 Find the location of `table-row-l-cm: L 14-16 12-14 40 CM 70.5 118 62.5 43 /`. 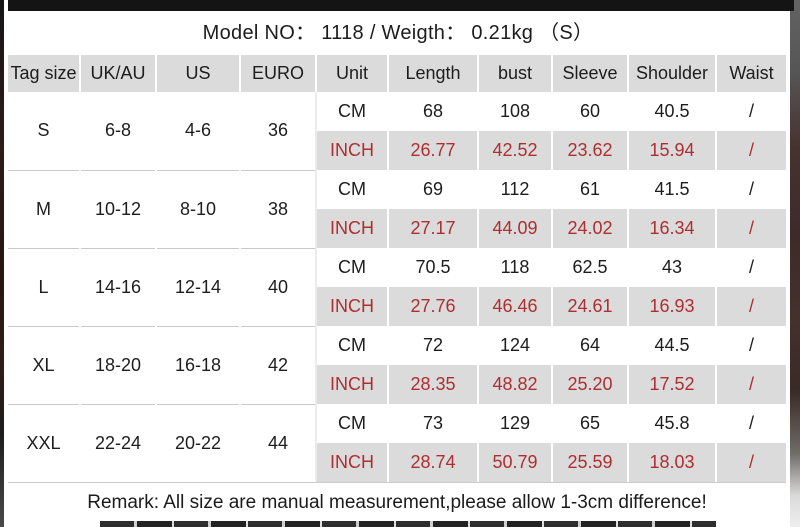

table-row-l-cm: L 14-16 12-14 40 CM 70.5 118 62.5 43 / is located at coordinates (397, 287).